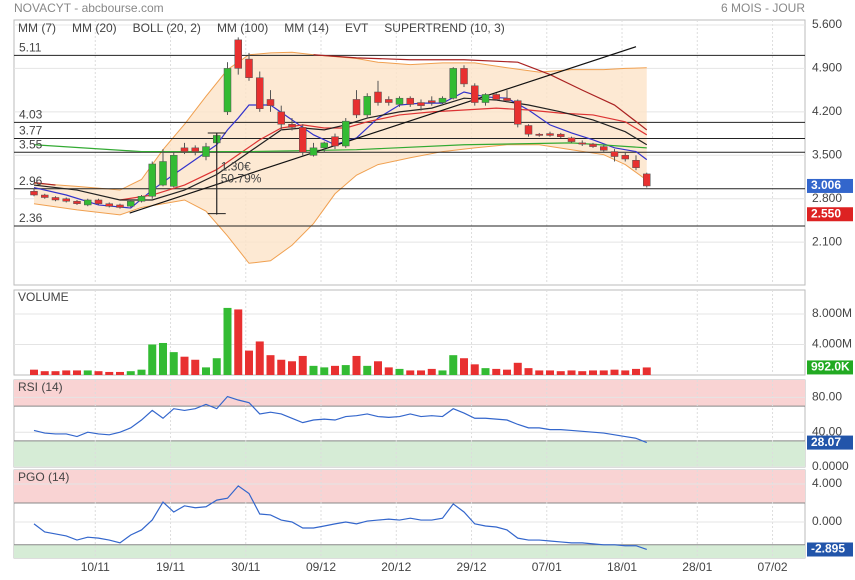  I want to click on y-tick-label: 4.200, so click(827, 111).